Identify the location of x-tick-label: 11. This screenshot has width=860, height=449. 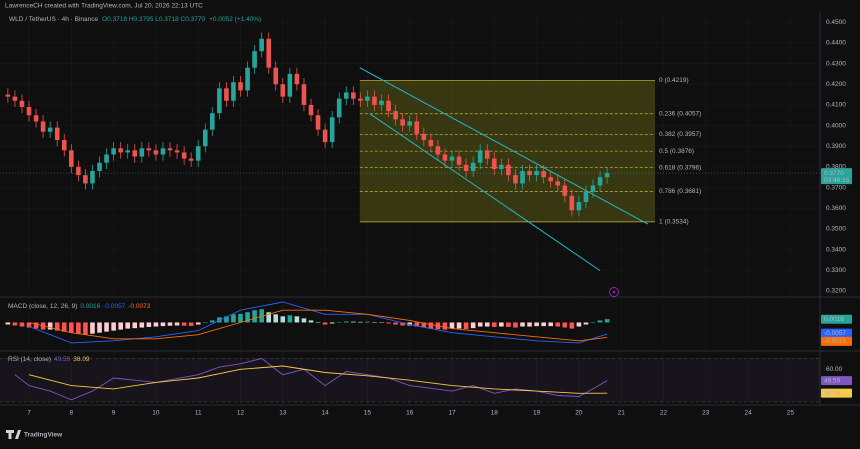
(198, 413).